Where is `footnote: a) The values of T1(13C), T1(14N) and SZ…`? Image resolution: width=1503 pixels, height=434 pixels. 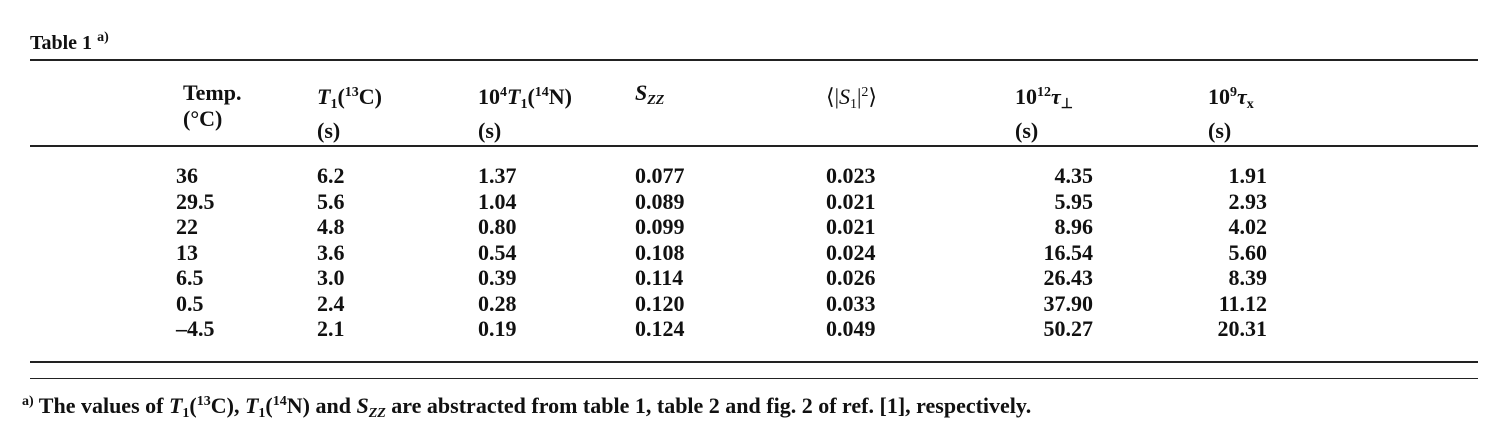 footnote: a) The values of T1(13C), T1(14N) and SZ… is located at coordinates (526, 408).